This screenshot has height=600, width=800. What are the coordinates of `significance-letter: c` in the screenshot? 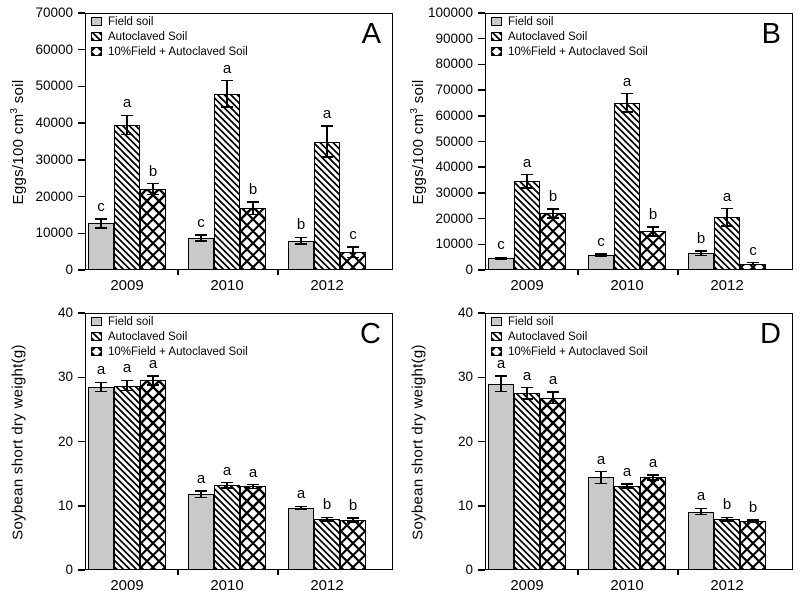 It's located at (601, 242).